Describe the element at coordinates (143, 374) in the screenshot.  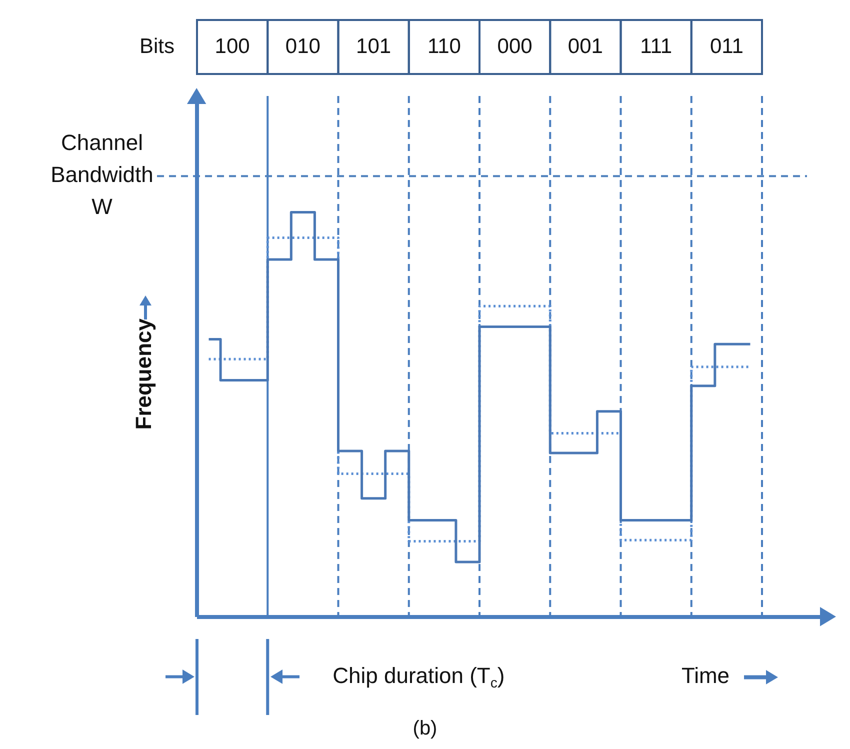
I see `y-axis-title: Frequency` at that location.